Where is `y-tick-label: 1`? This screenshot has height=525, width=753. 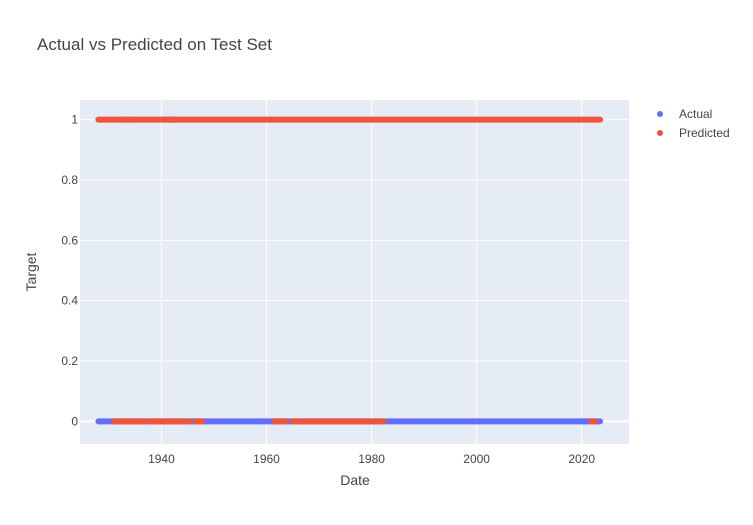
y-tick-label: 1 is located at coordinates (74, 120).